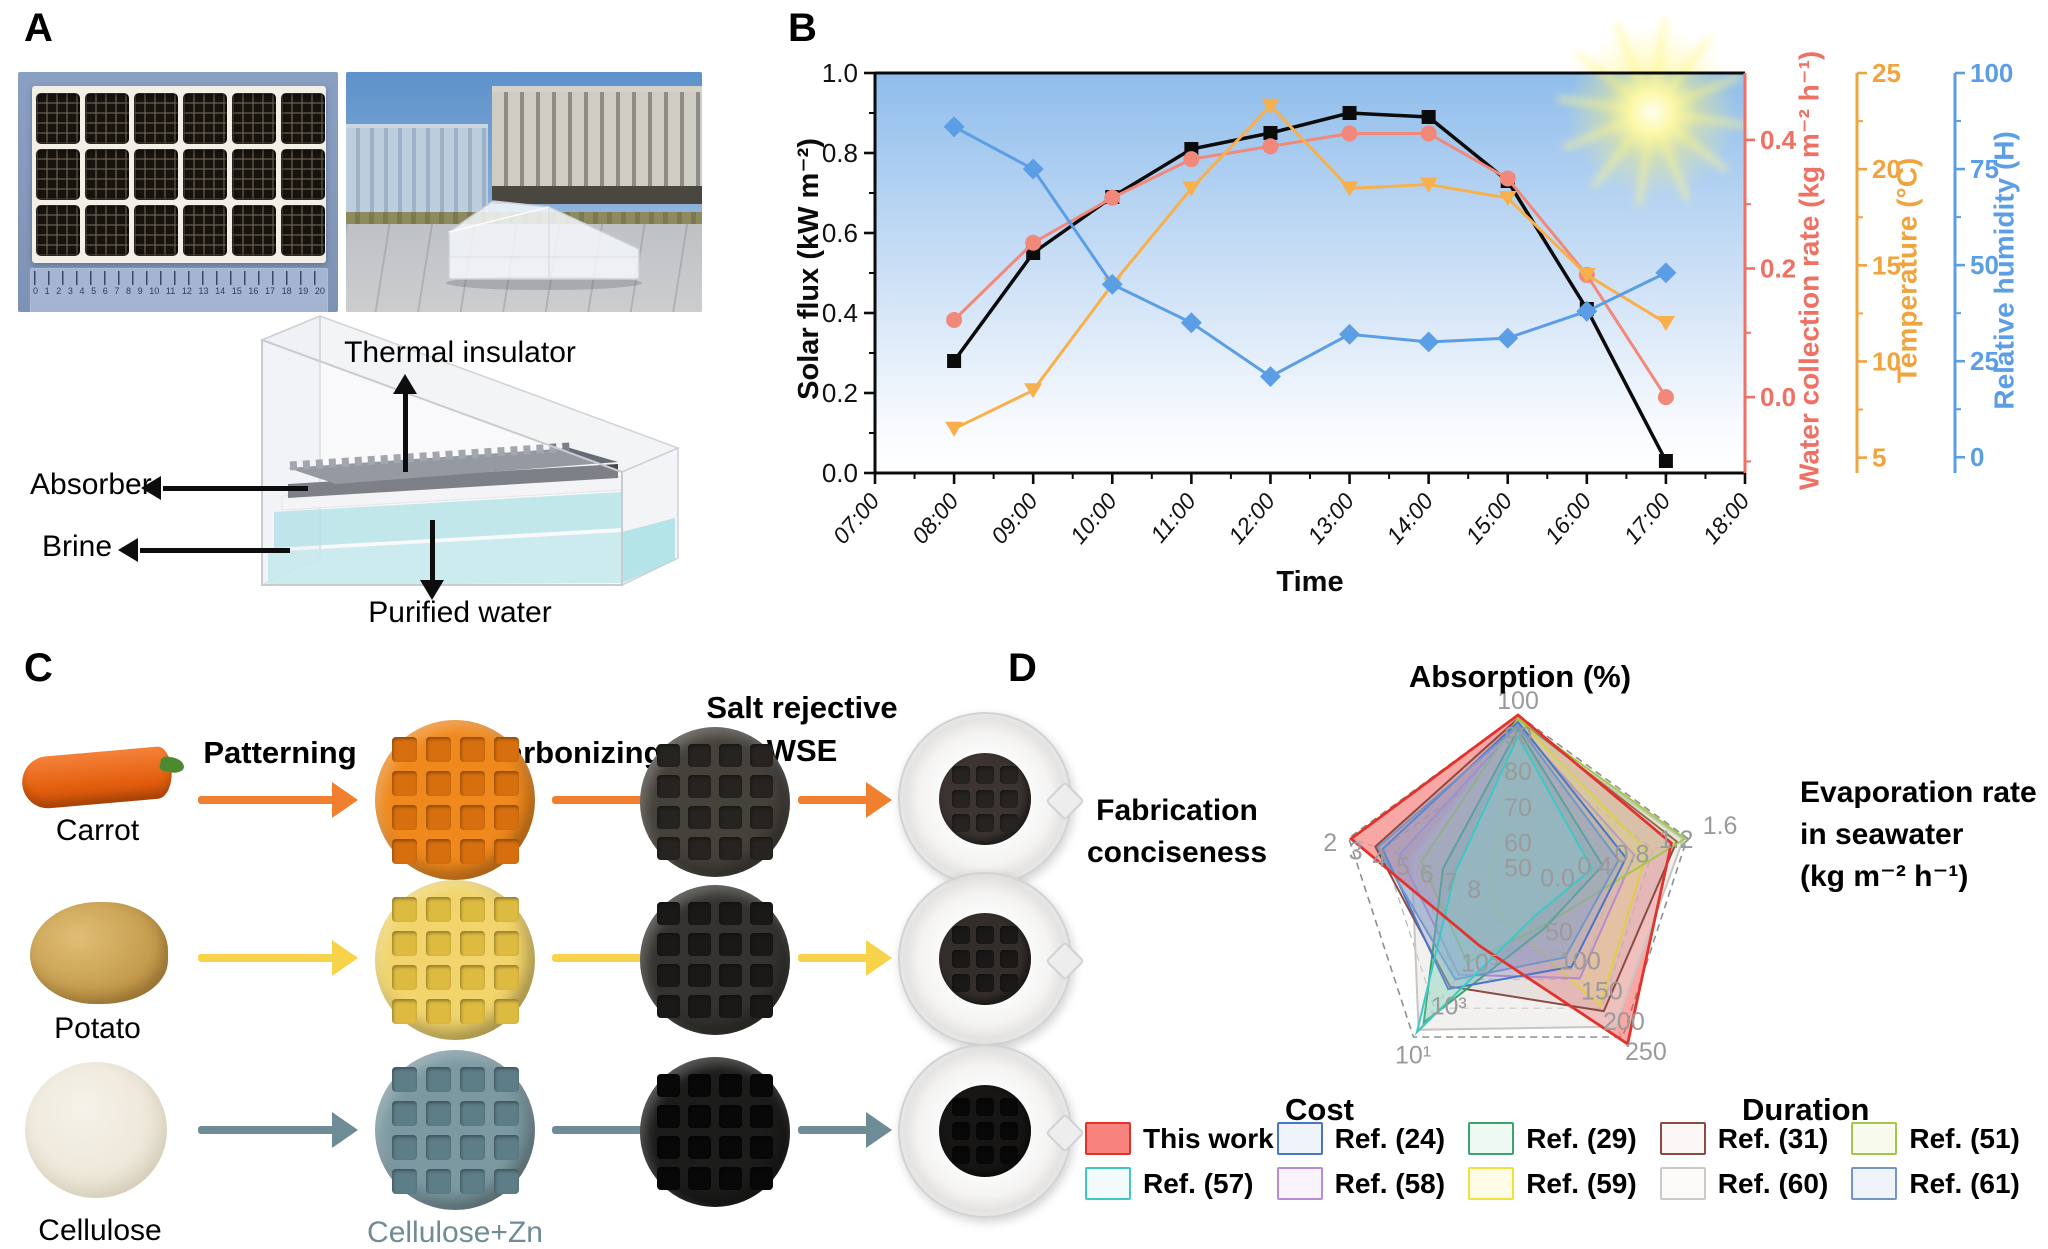 The height and width of the screenshot is (1249, 2048). What do you see at coordinates (1918, 792) in the screenshot?
I see `evaporation-title-line1: Evaporation rate` at bounding box center [1918, 792].